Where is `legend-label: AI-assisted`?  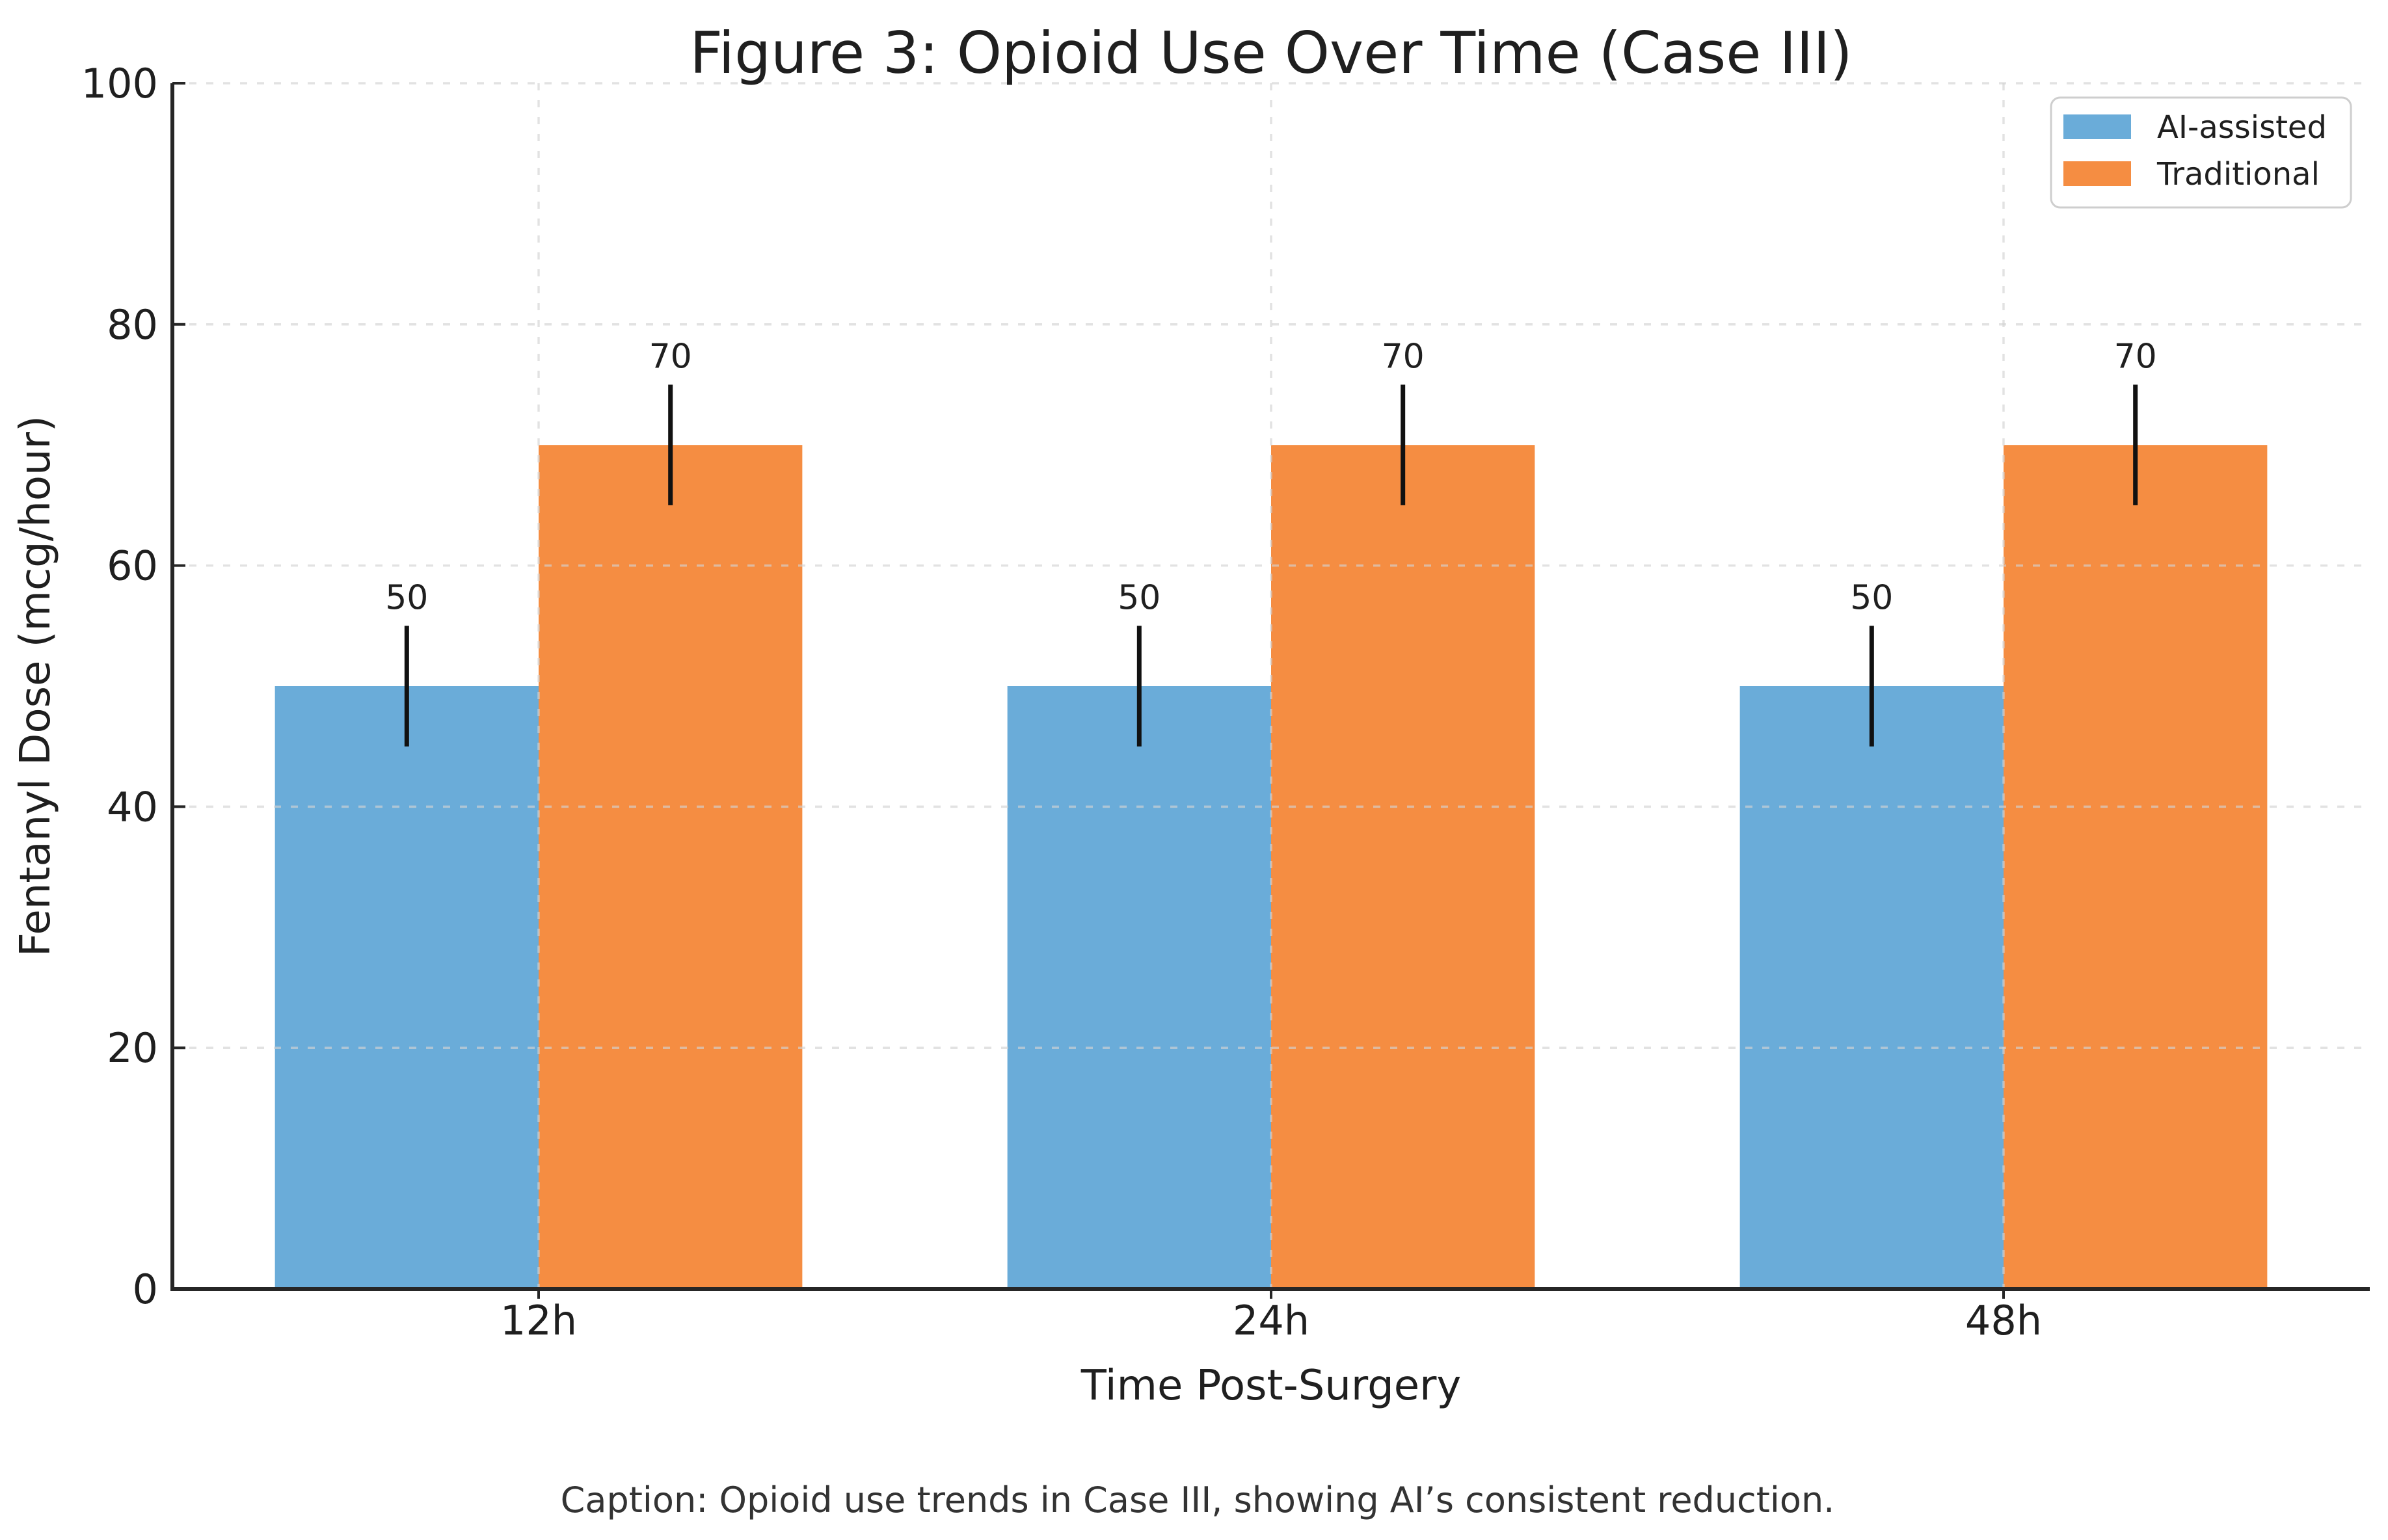 legend-label: AI-assisted is located at coordinates (2242, 128).